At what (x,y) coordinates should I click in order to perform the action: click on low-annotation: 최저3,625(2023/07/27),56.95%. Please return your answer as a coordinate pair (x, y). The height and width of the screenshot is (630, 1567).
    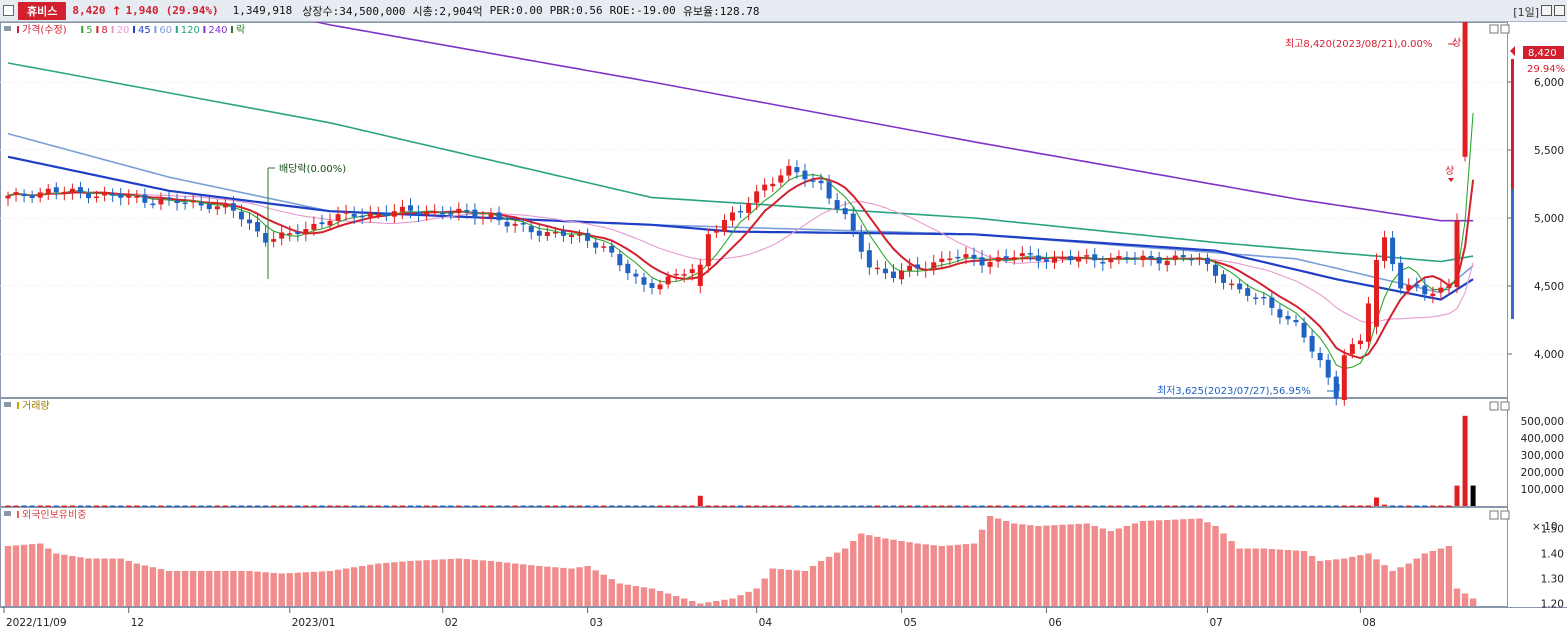
    Looking at the image, I should click on (1248, 390).